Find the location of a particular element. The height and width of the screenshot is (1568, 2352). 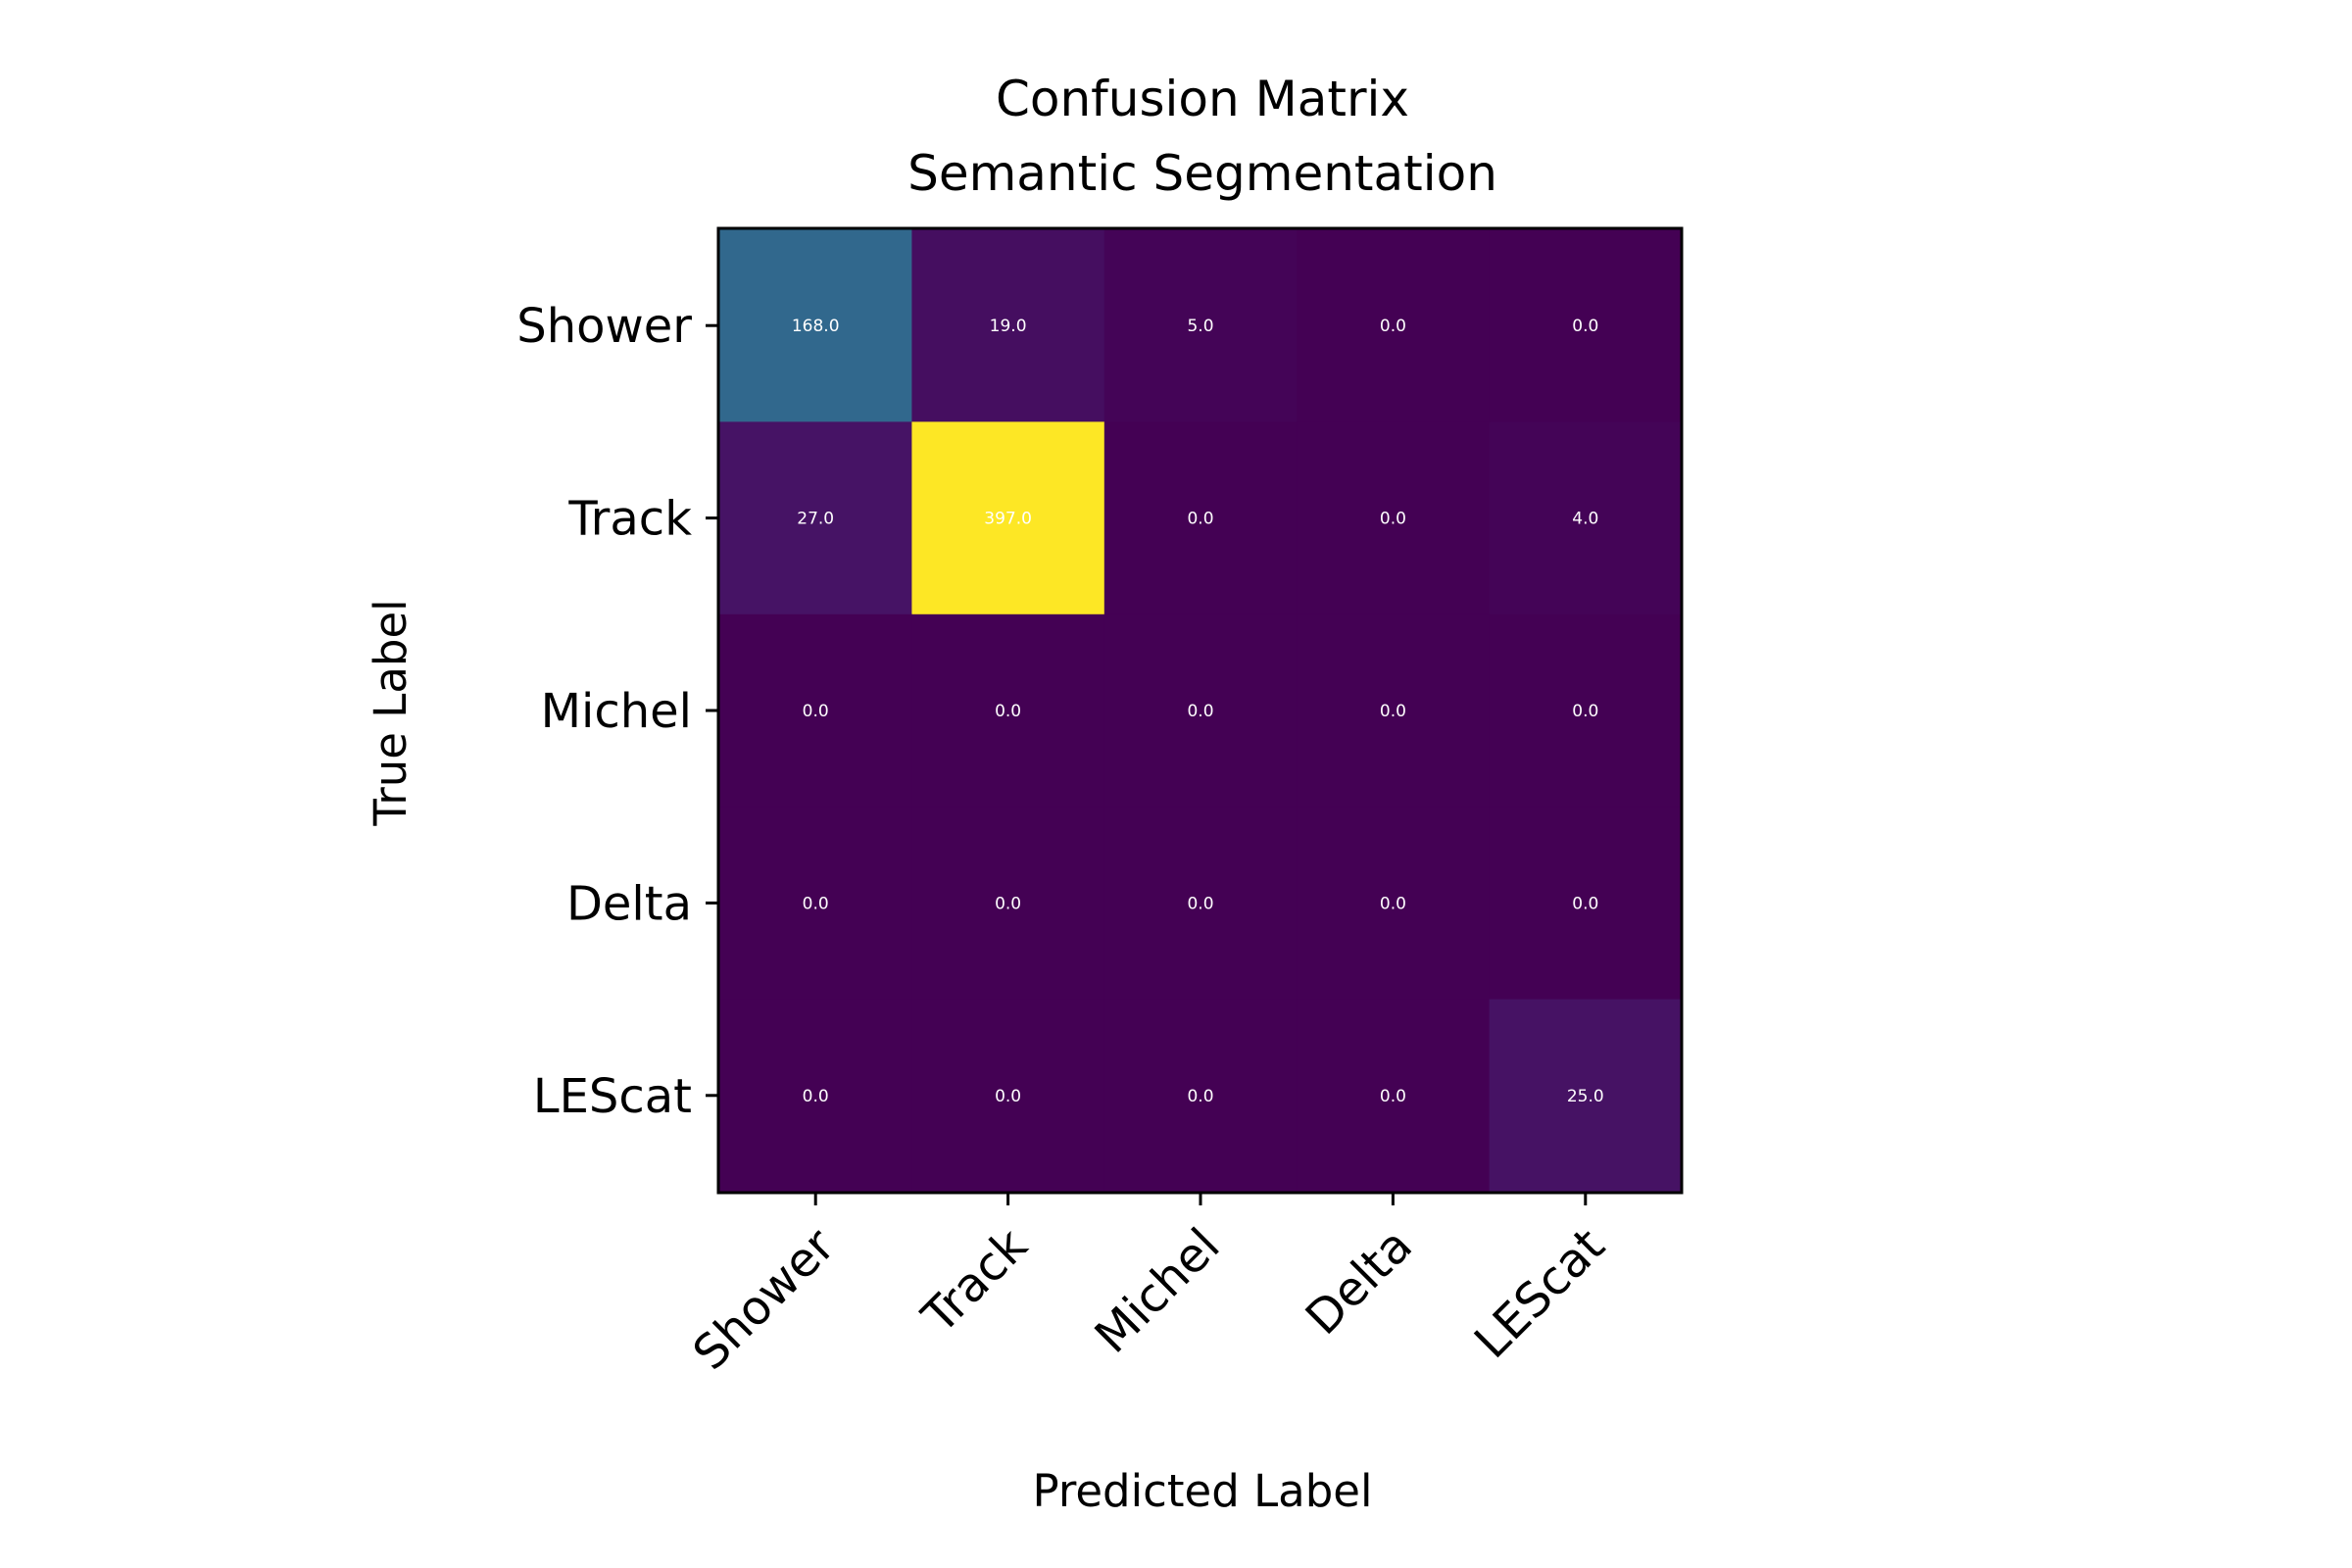

cell-value-label: 25.0 is located at coordinates (1585, 1096).